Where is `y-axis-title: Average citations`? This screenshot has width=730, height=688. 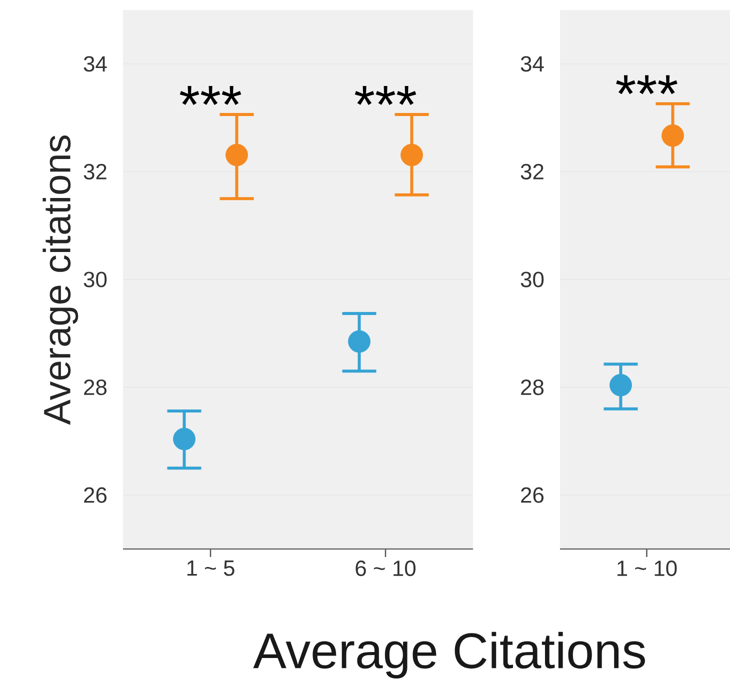 y-axis-title: Average citations is located at coordinates (60, 280).